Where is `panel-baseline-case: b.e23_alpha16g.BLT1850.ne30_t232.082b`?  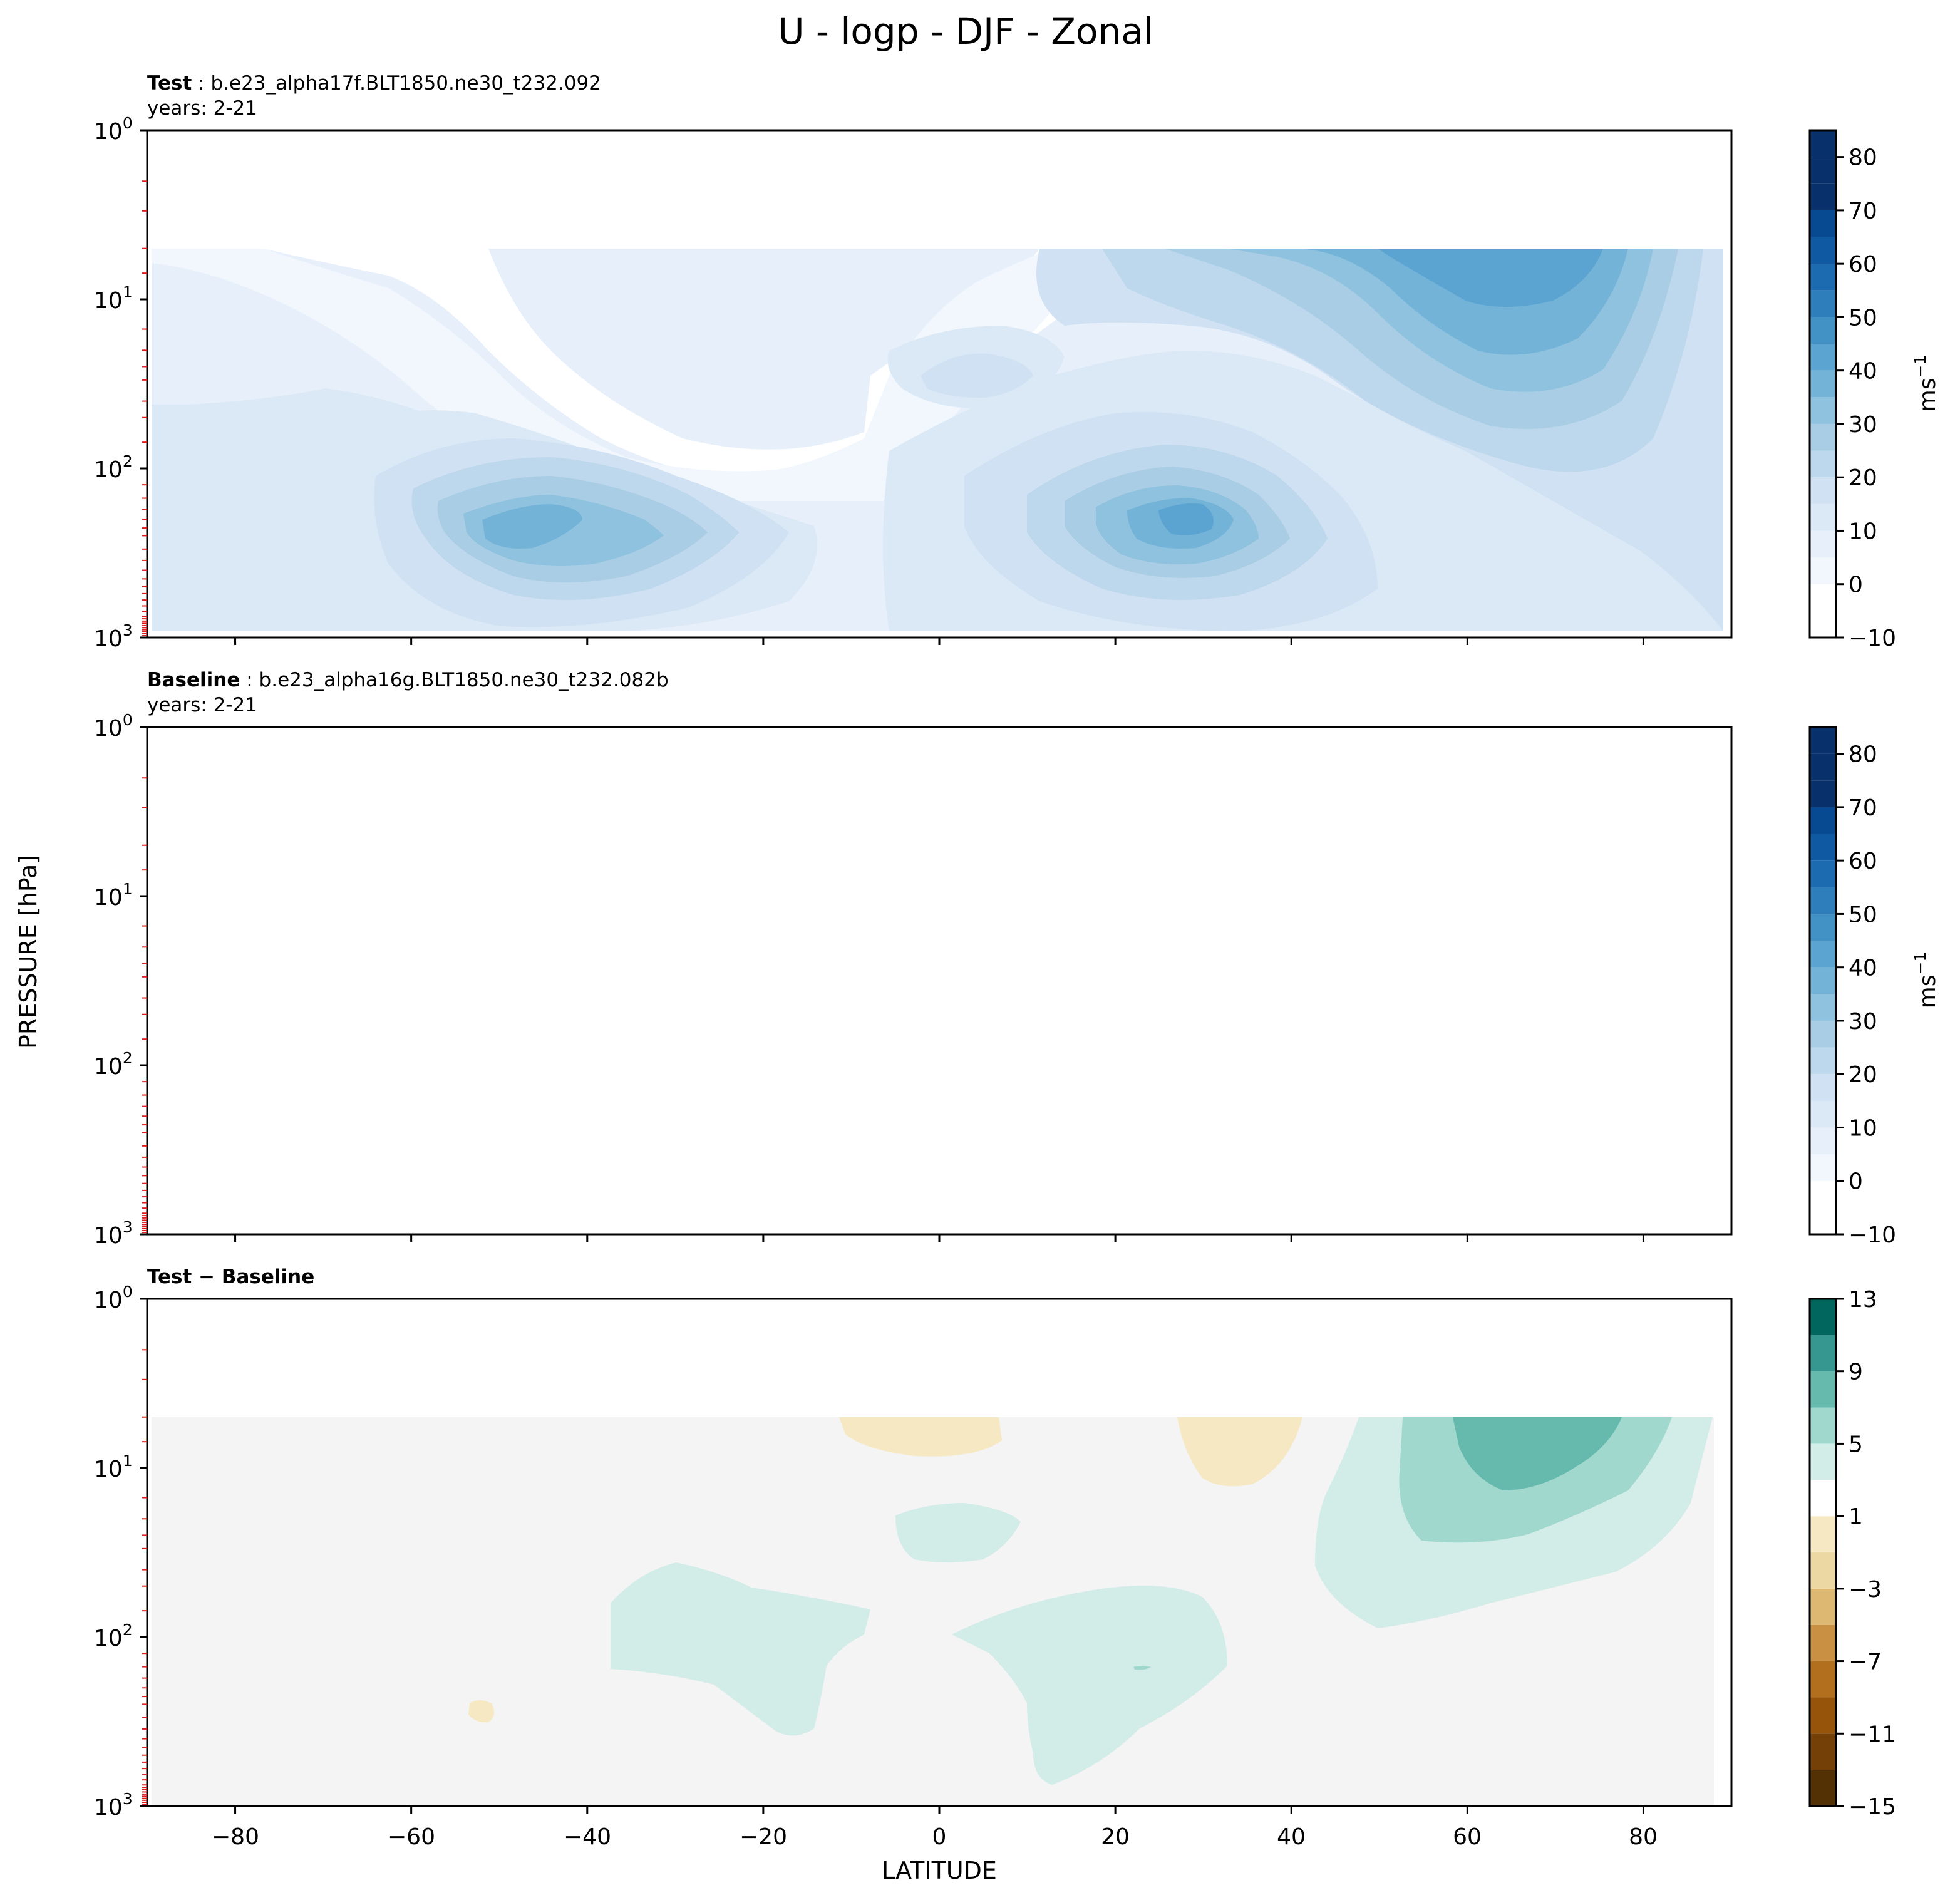
panel-baseline-case: b.e23_alpha16g.BLT1850.ne30_t232.082b is located at coordinates (464, 680).